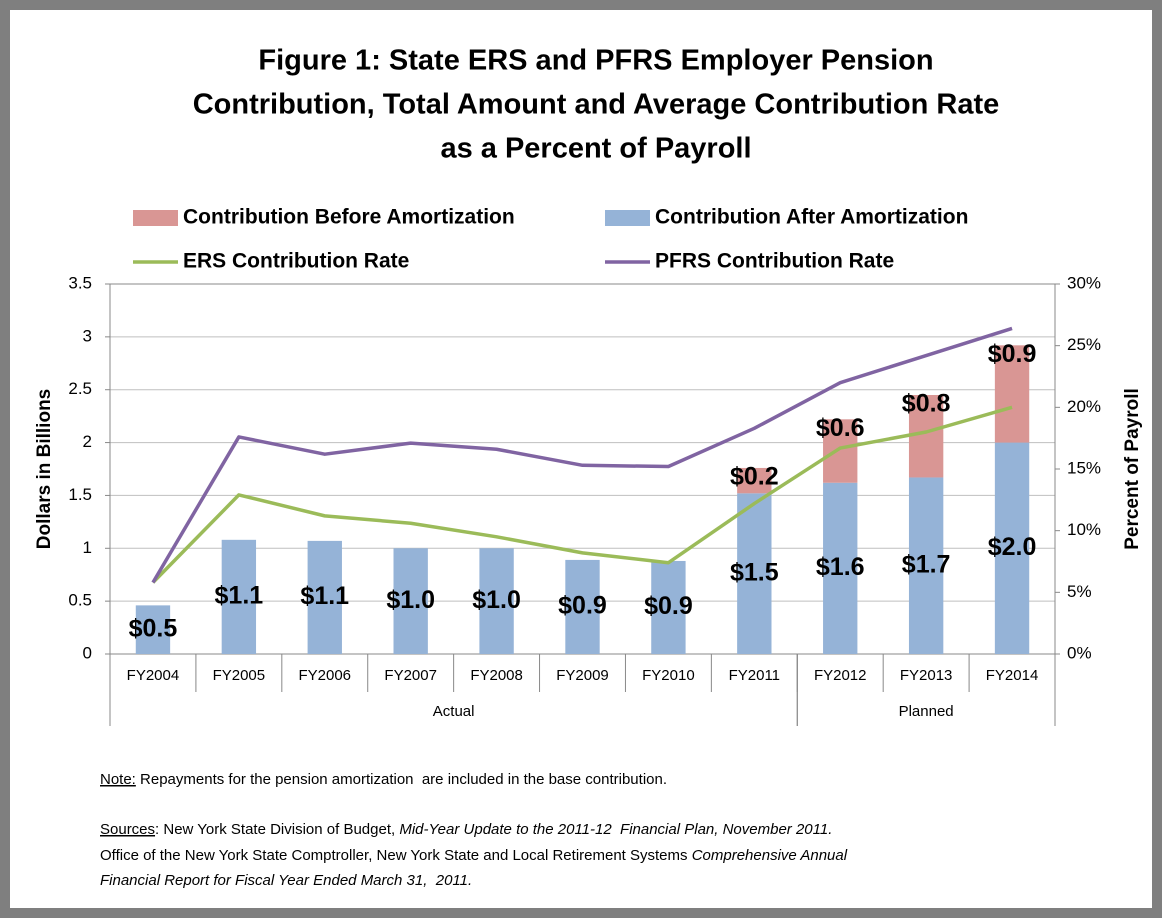 Image resolution: width=1162 pixels, height=918 pixels. What do you see at coordinates (1084, 282) in the screenshot?
I see `y2-tick-label: 30%` at bounding box center [1084, 282].